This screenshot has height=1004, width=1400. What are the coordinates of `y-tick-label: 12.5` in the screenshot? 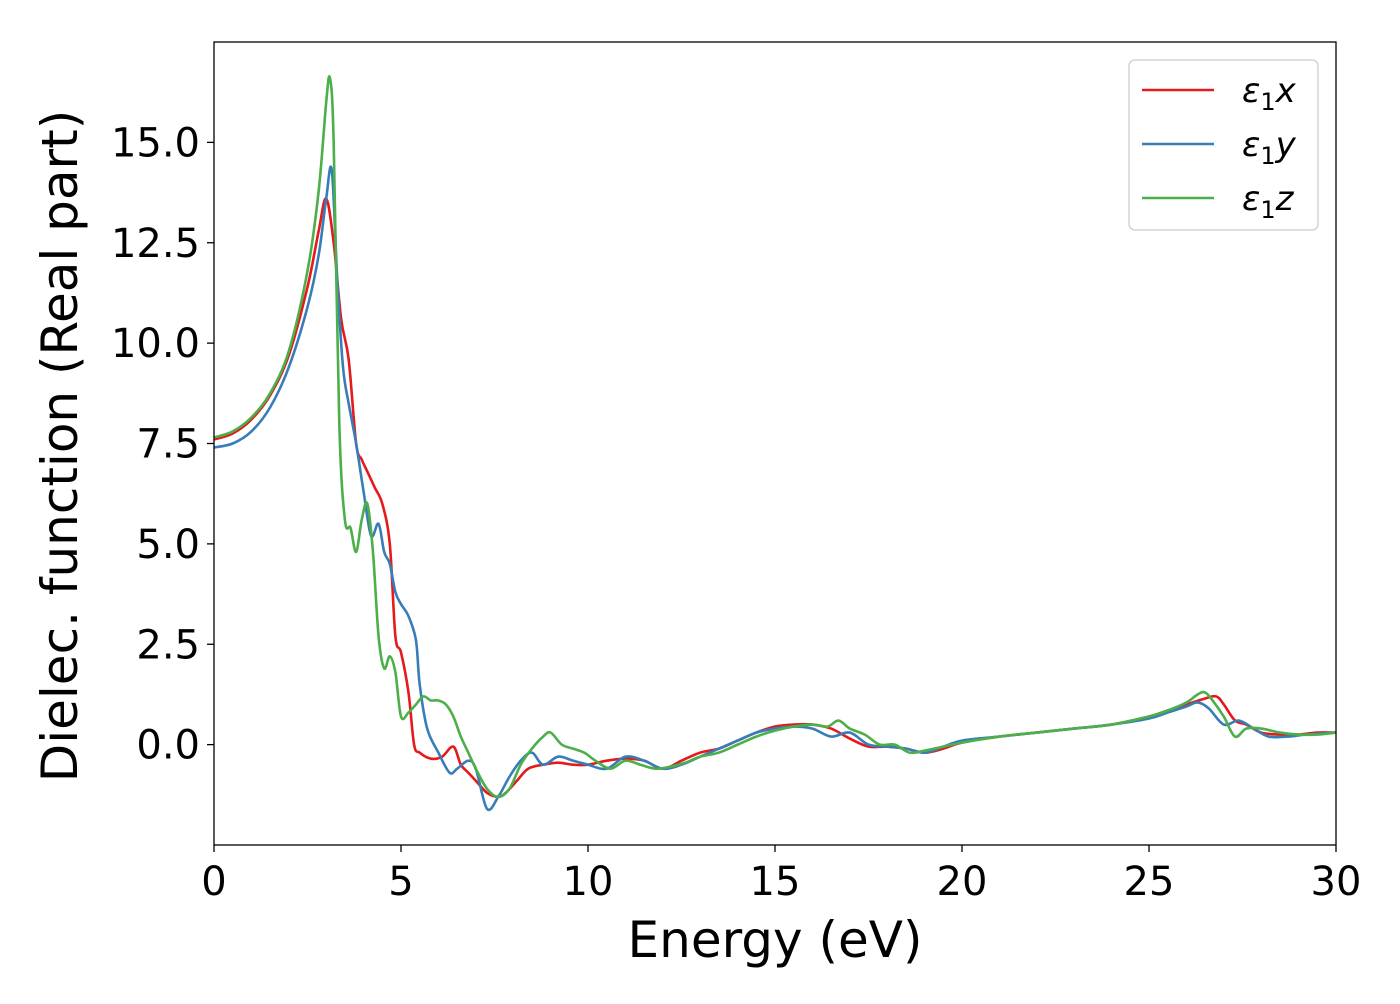 It's located at (155, 244).